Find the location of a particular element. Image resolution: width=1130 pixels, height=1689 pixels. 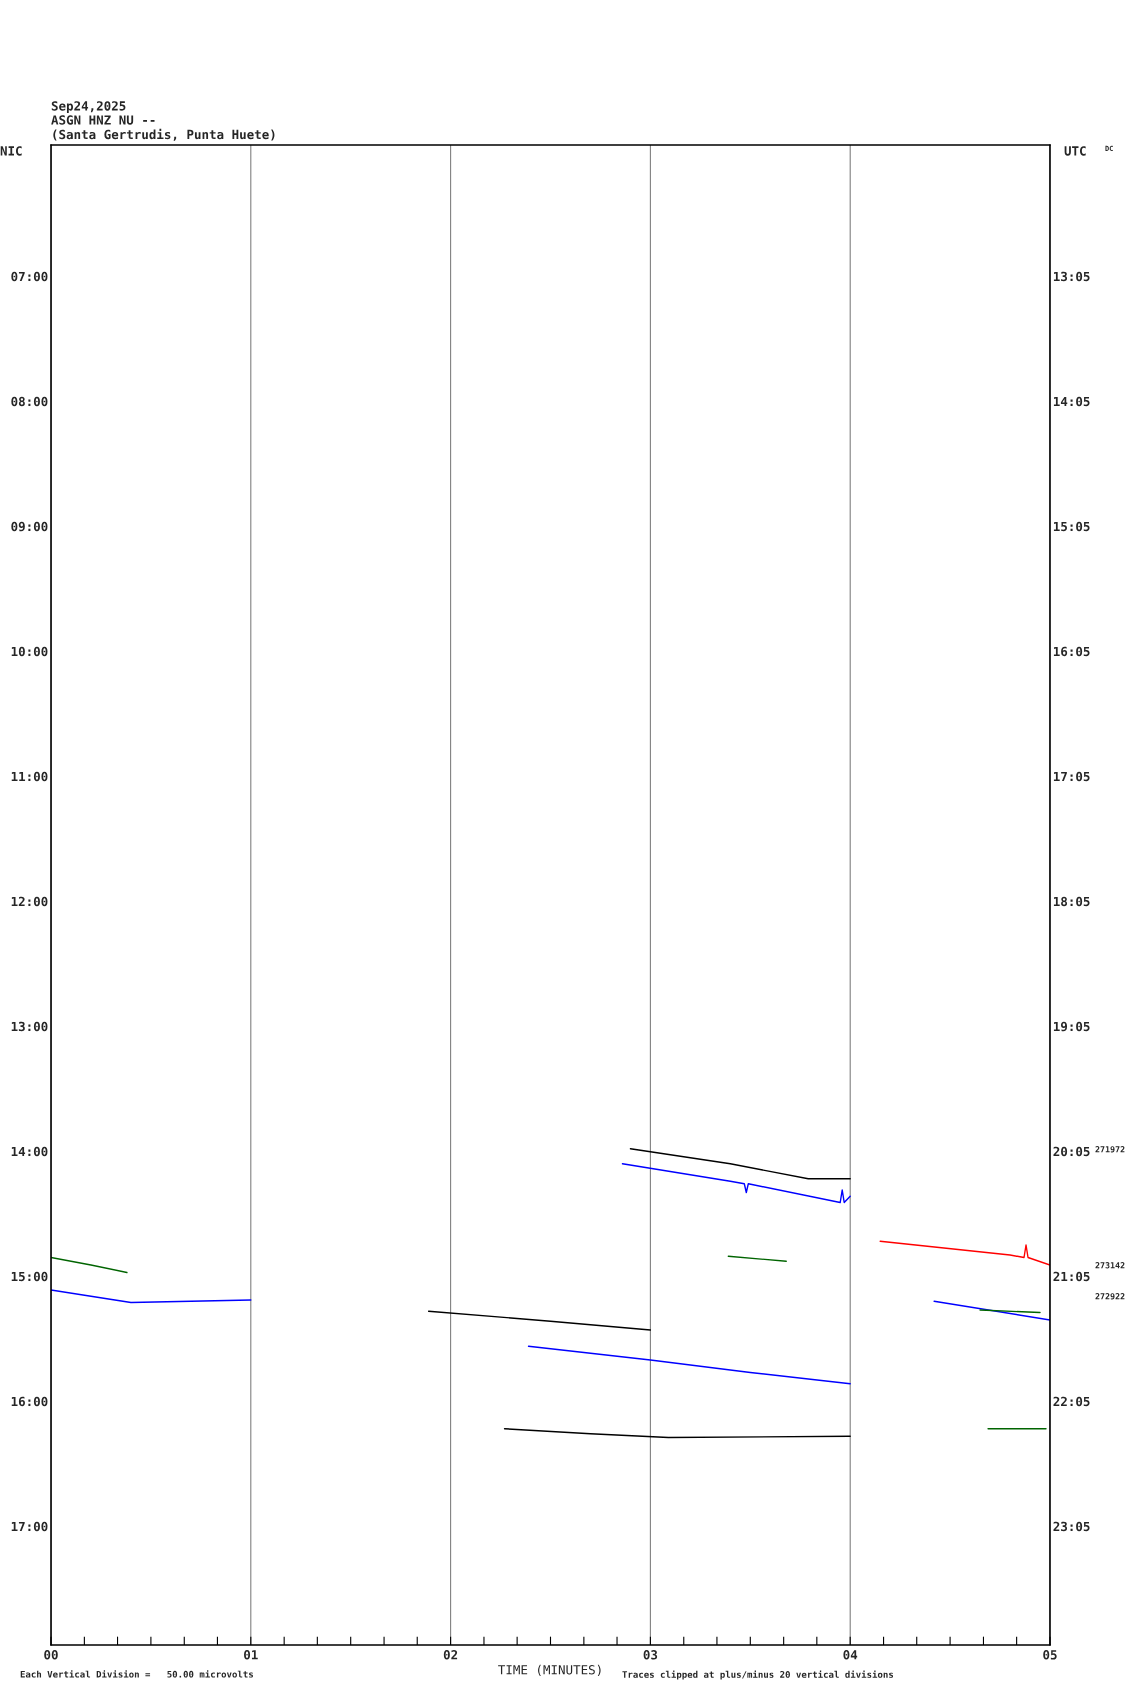

y2-tick-label: 23:05 is located at coordinates (1071, 1526).